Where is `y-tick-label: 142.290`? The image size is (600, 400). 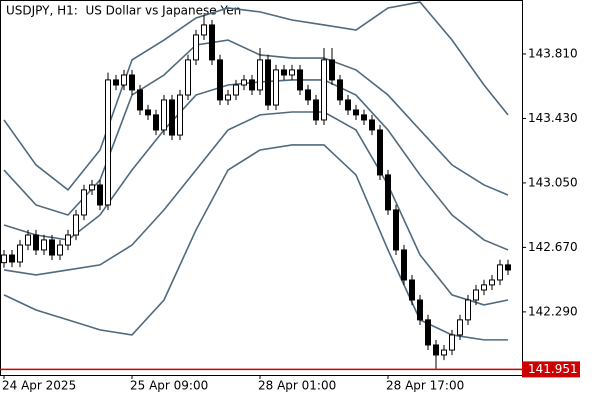 y-tick-label: 142.290 is located at coordinates (553, 311).